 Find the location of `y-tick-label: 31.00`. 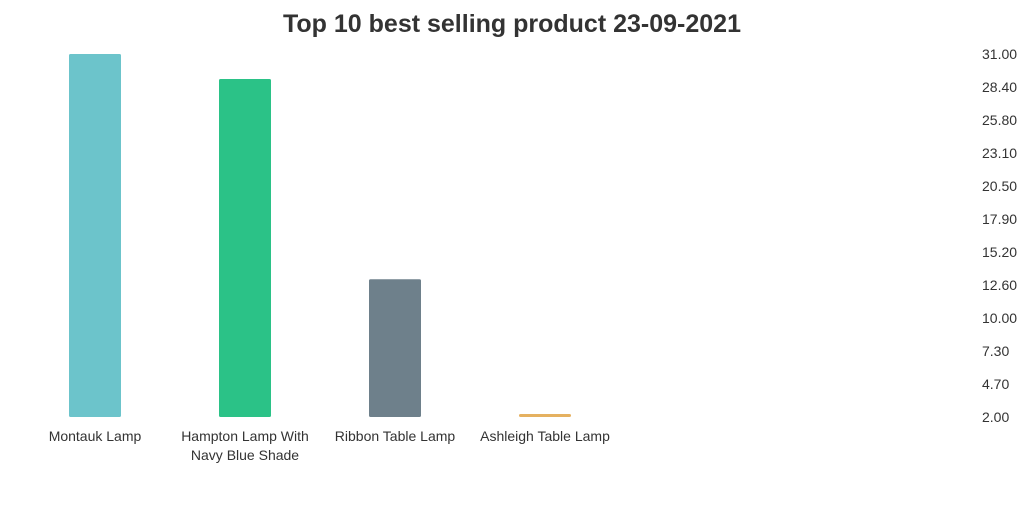

y-tick-label: 31.00 is located at coordinates (999, 54).